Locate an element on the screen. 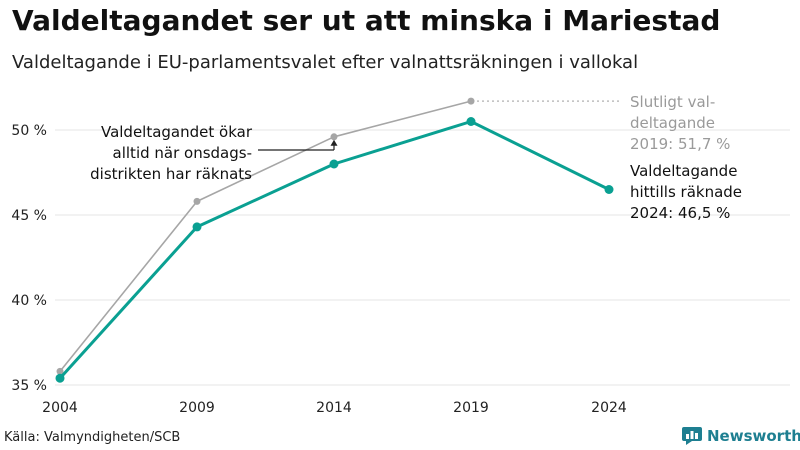 This screenshot has width=800, height=450. y-axis-ticks: 35 % 40 % 45 % 50 % is located at coordinates (29, 258).